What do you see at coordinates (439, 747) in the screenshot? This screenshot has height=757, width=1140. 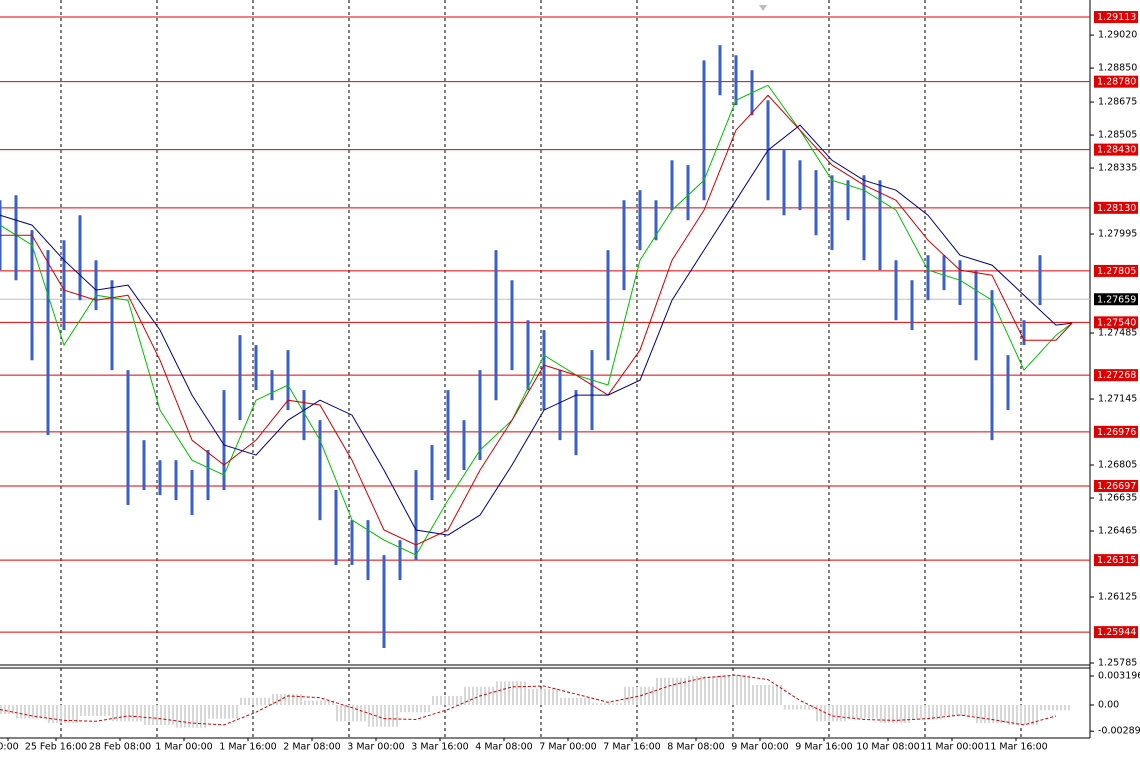 I see `x-tick-label: 3 Mar 16:00` at bounding box center [439, 747].